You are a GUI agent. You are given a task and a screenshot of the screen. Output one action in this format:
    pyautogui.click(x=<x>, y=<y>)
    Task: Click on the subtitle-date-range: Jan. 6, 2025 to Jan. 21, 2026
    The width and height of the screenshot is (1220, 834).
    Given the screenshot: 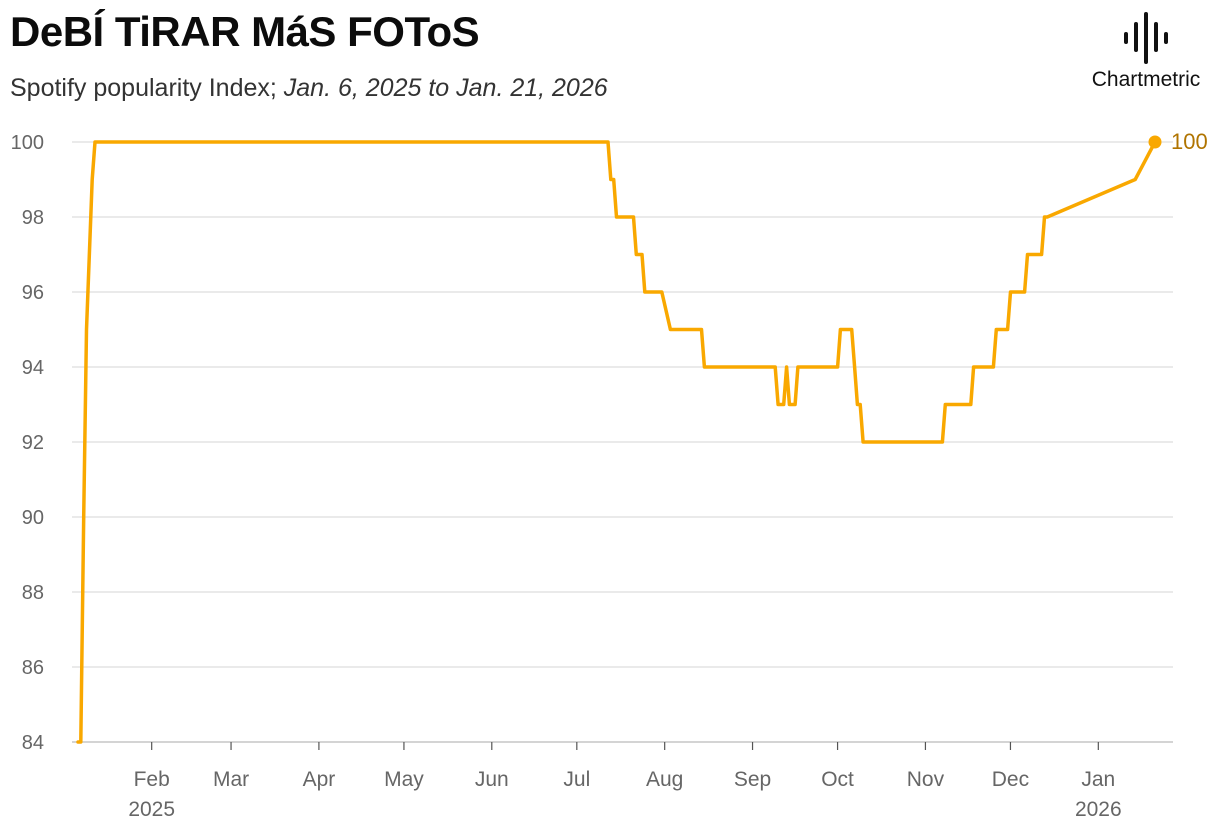 What is the action you would take?
    pyautogui.click(x=445, y=88)
    